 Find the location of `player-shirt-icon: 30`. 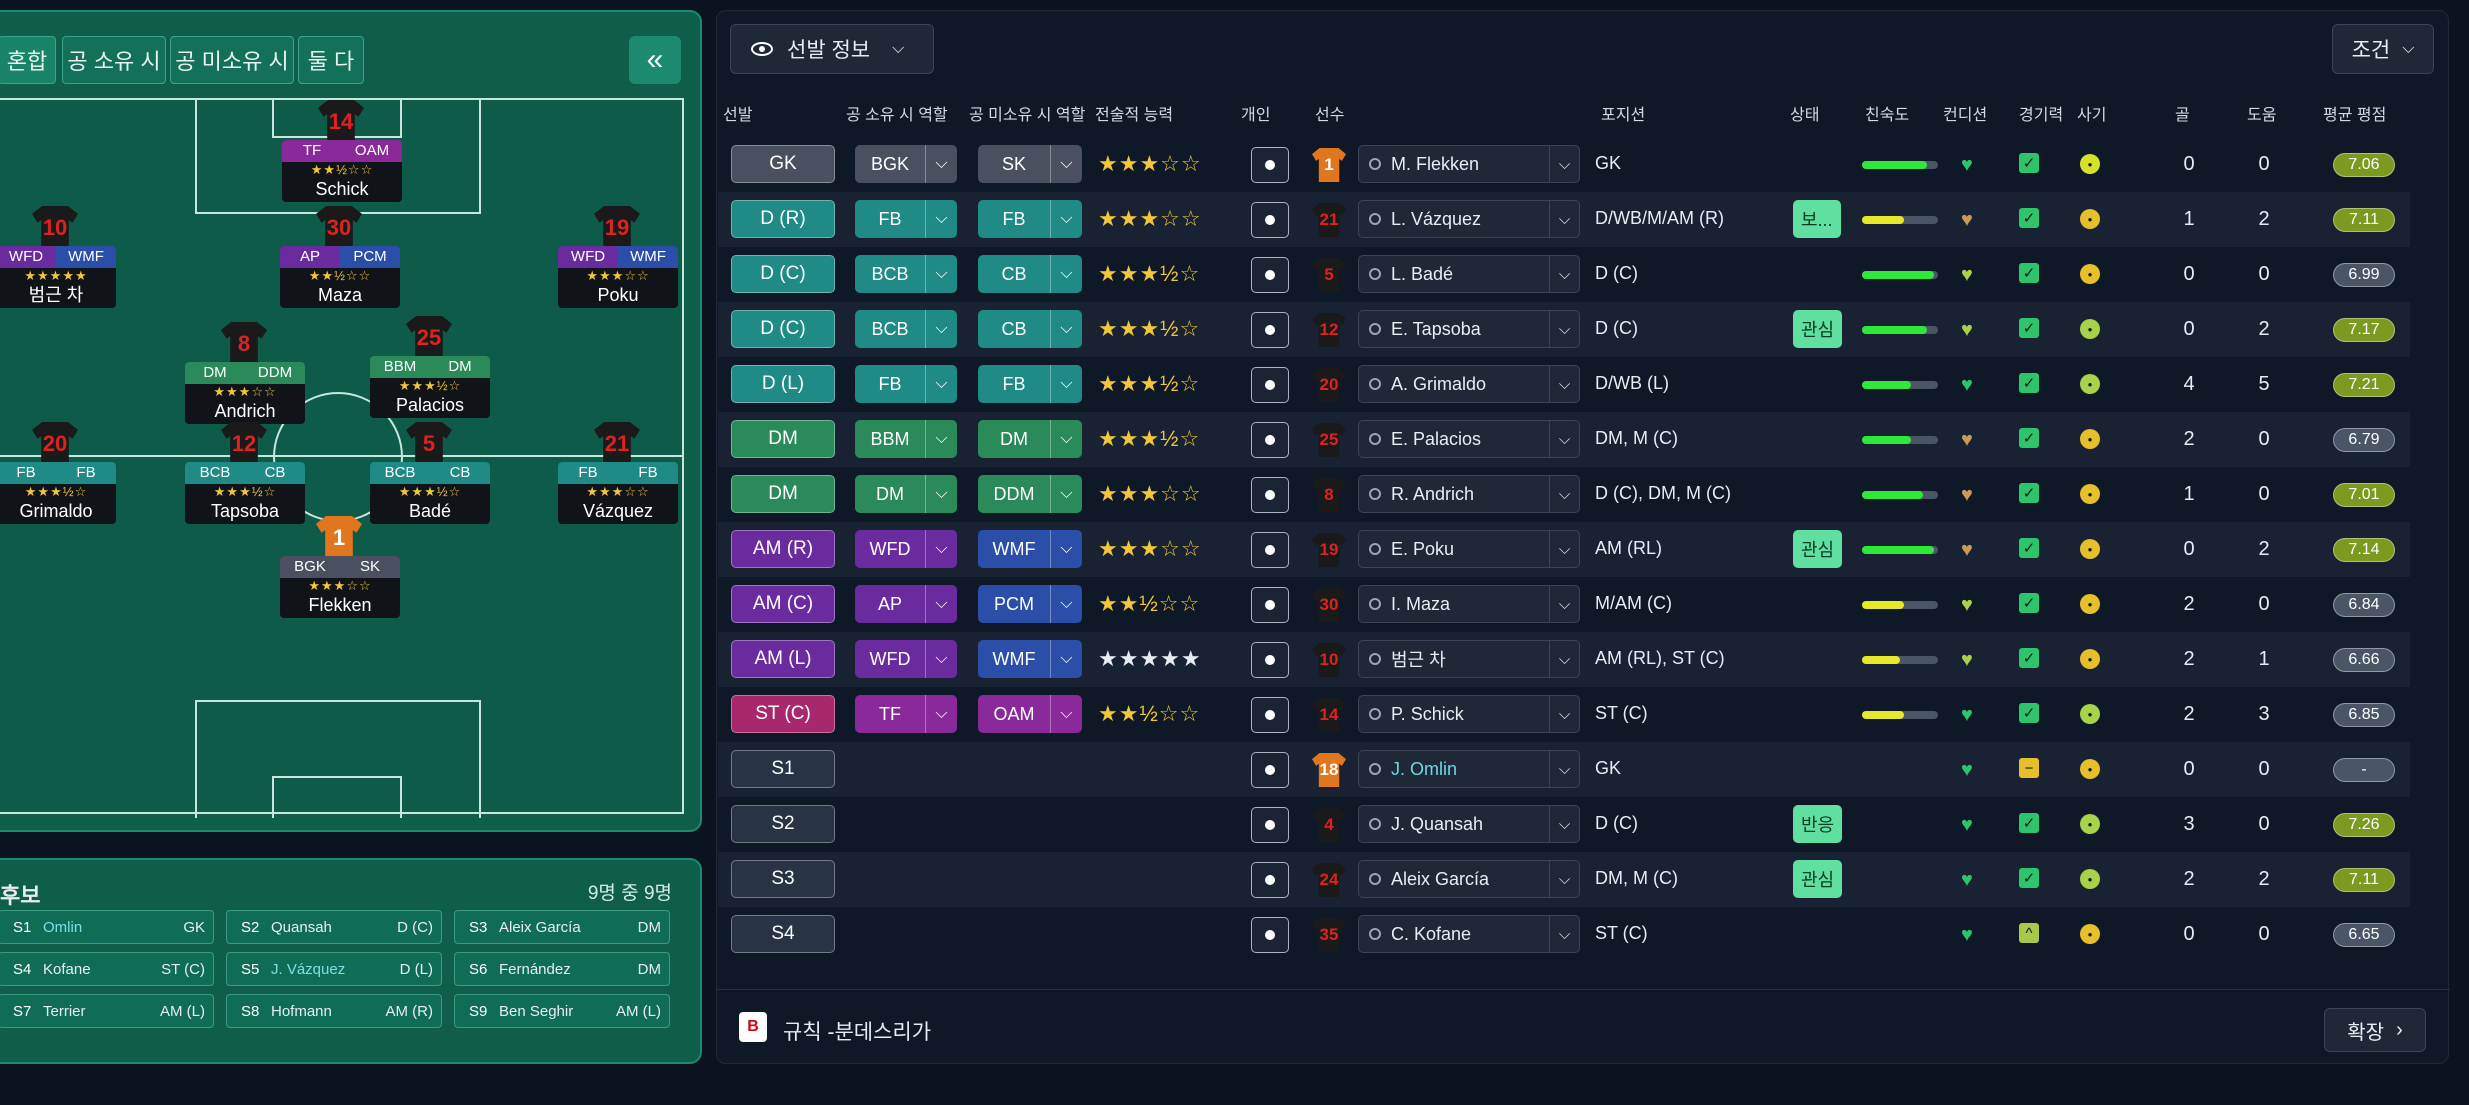

player-shirt-icon: 30 is located at coordinates (339, 228).